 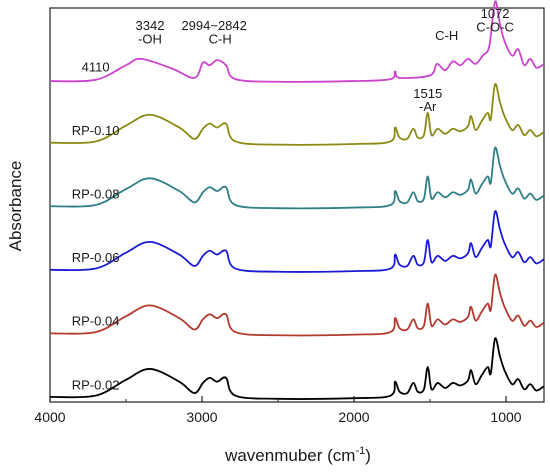 What do you see at coordinates (96, 67) in the screenshot?
I see `series-label: 4110` at bounding box center [96, 67].